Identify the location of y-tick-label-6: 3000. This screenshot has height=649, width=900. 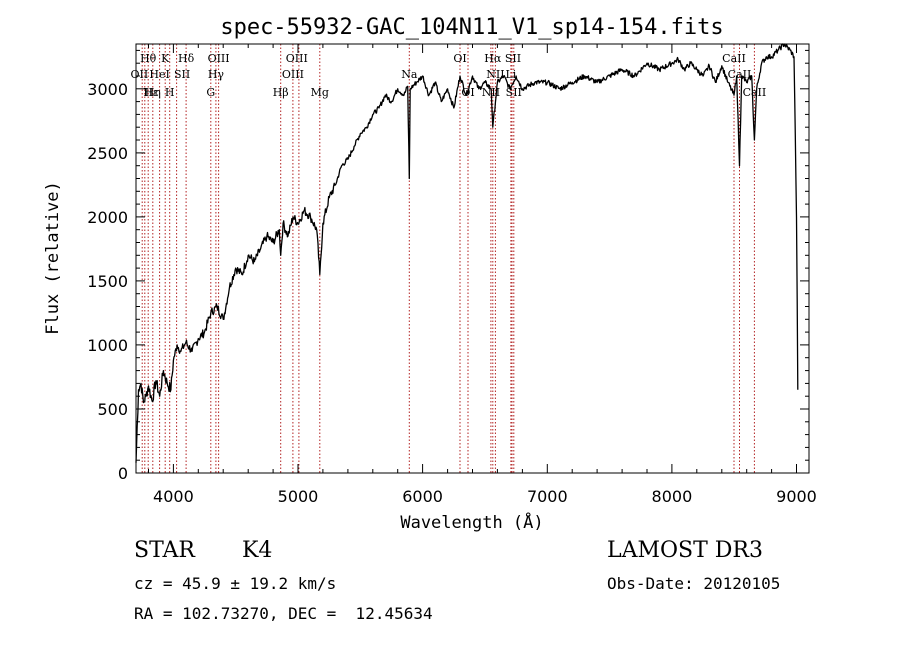
(107, 89).